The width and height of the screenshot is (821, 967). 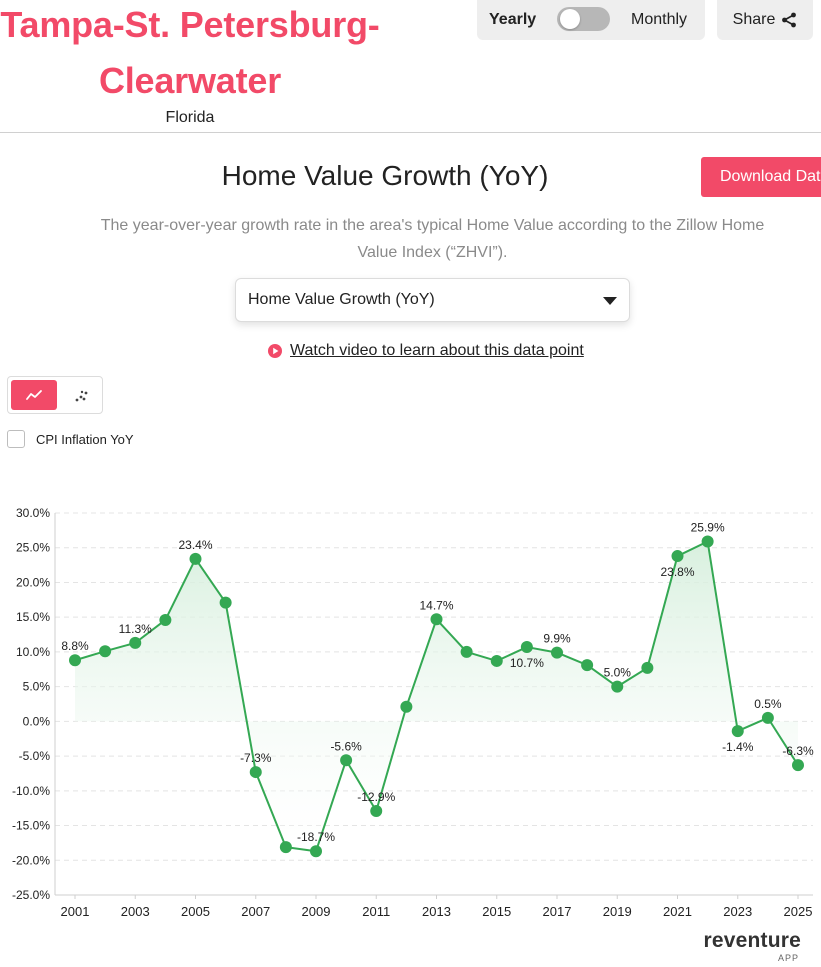 I want to click on share-label: Share, so click(x=754, y=19).